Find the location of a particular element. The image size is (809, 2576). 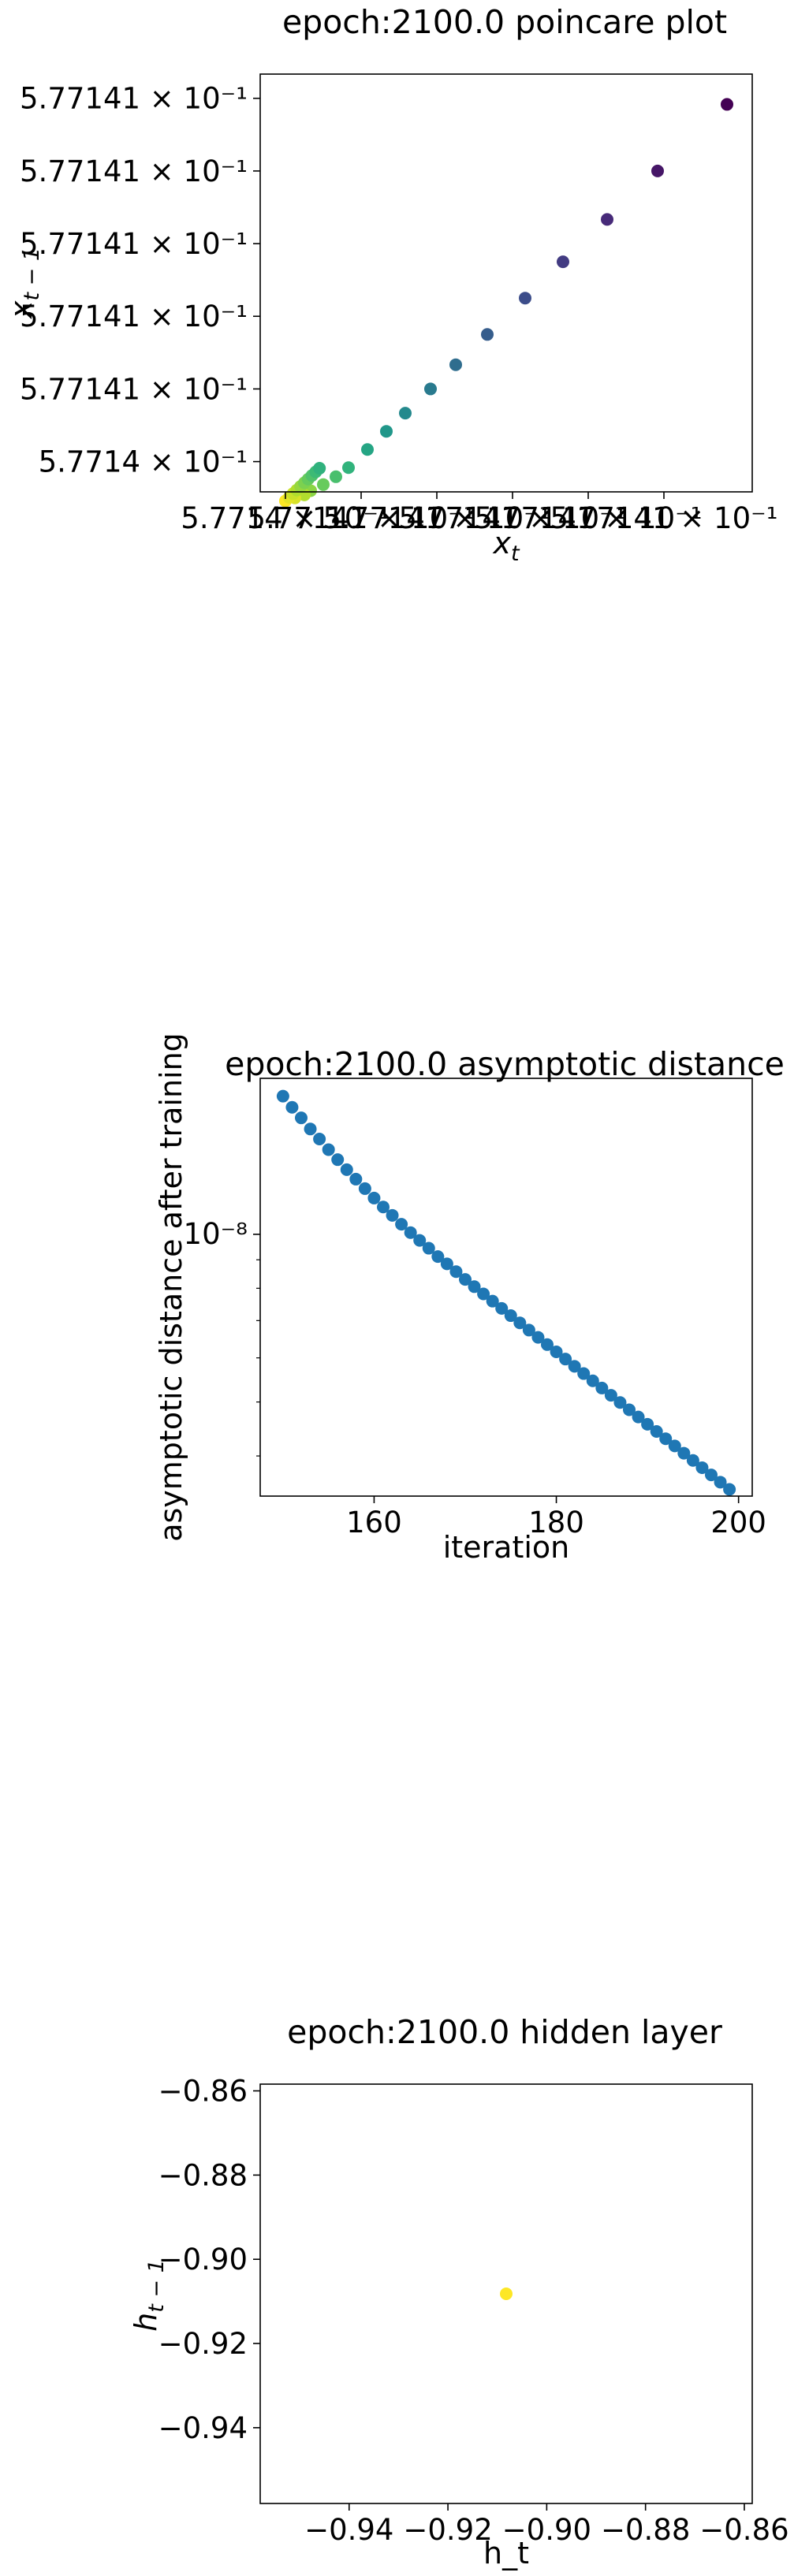

tick-label: 10⁻⁸ is located at coordinates (216, 1234).